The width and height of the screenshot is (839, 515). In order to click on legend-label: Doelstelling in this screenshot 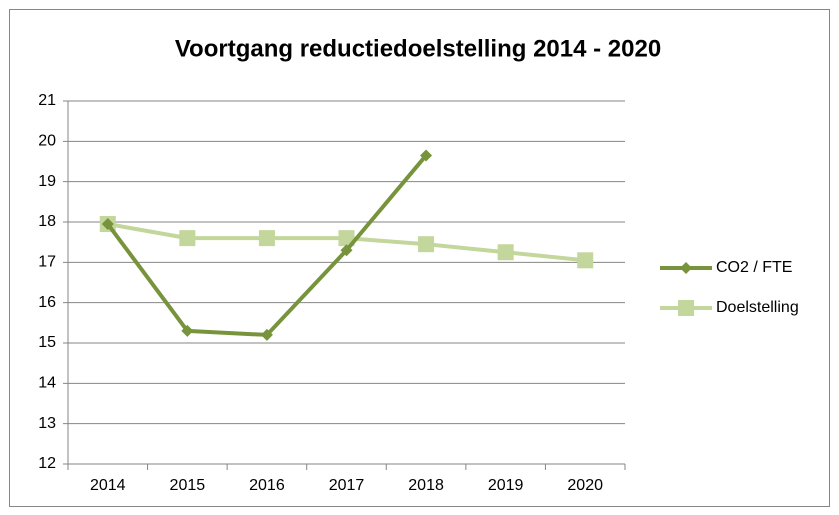, I will do `click(757, 307)`.